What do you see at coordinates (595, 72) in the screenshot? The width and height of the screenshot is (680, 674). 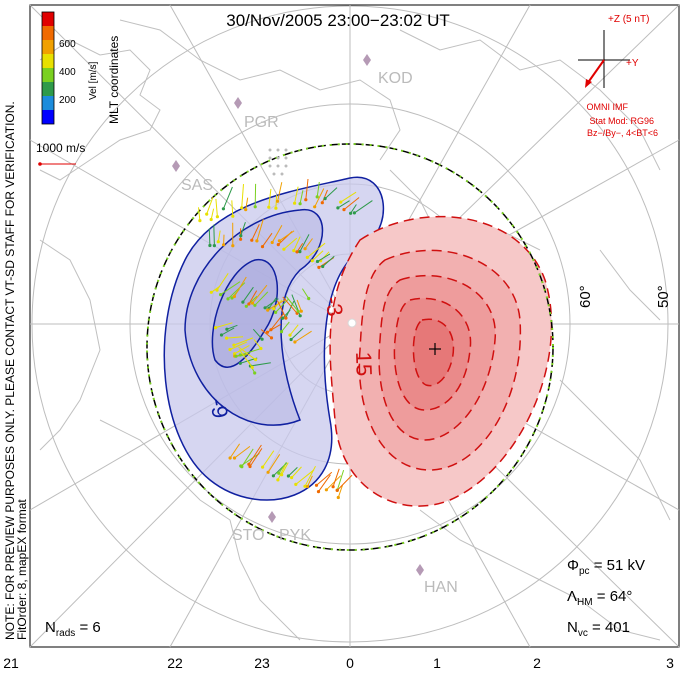 I see `imf-vector` at bounding box center [595, 72].